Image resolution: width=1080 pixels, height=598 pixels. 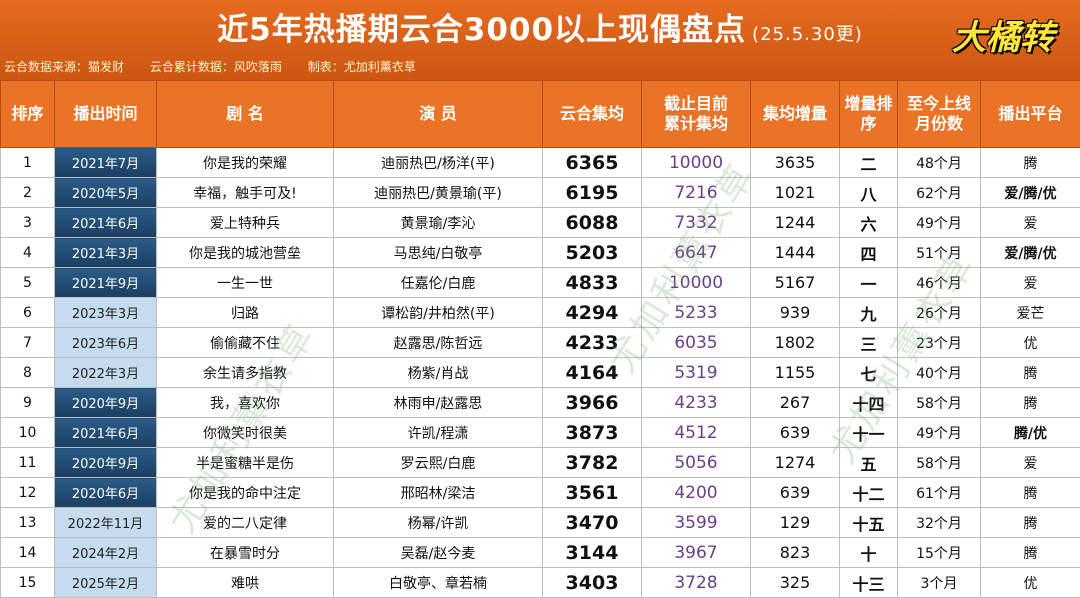 What do you see at coordinates (482, 30) in the screenshot?
I see `title-text: 近5年热播期云合3000以上现偶盘点` at bounding box center [482, 30].